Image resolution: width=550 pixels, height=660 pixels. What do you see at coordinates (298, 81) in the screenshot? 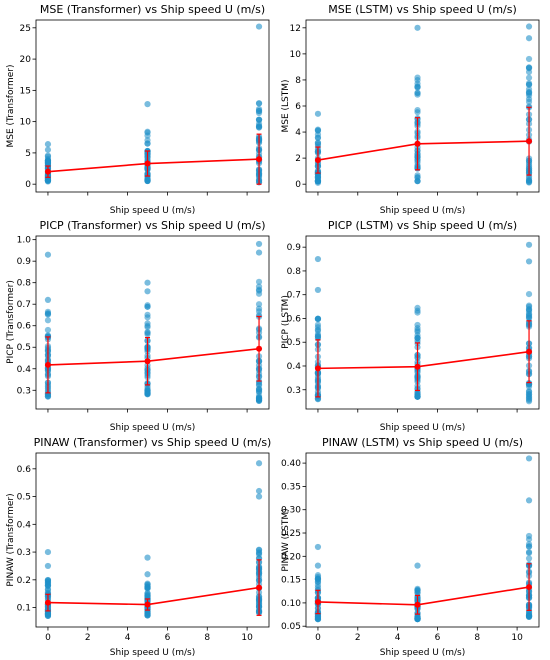
I see `y-tick-label: 8` at bounding box center [298, 81].